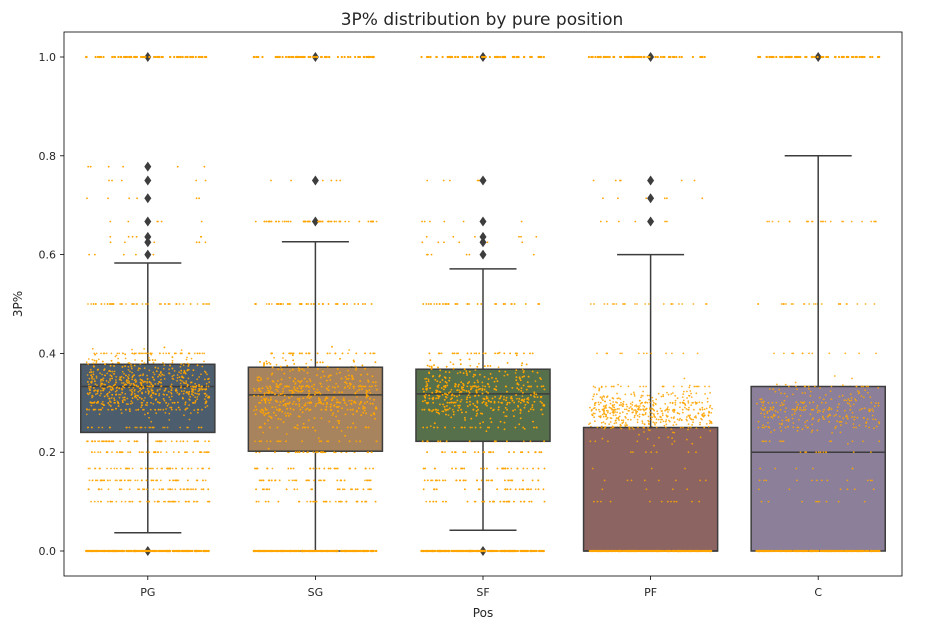 Image resolution: width=934 pixels, height=635 pixels. What do you see at coordinates (818, 302) in the screenshot?
I see `box-c` at bounding box center [818, 302].